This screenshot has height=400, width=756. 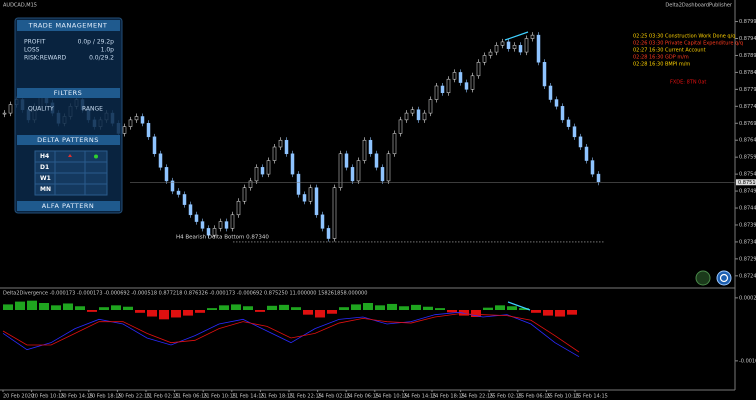 I want to click on last-price-label: 0.87516, so click(x=747, y=183).